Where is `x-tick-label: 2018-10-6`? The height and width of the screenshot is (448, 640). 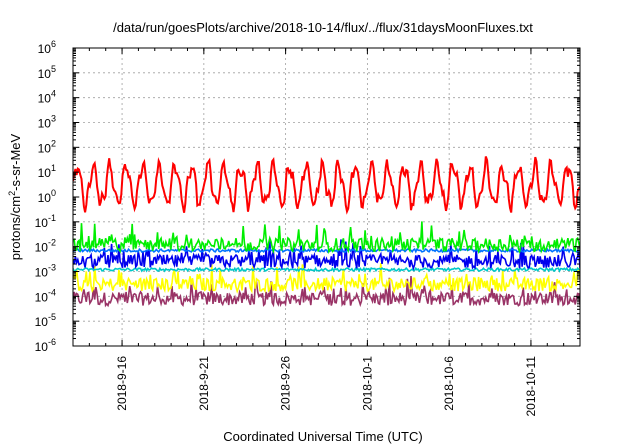 x-tick-label: 2018-10-6 is located at coordinates (449, 383).